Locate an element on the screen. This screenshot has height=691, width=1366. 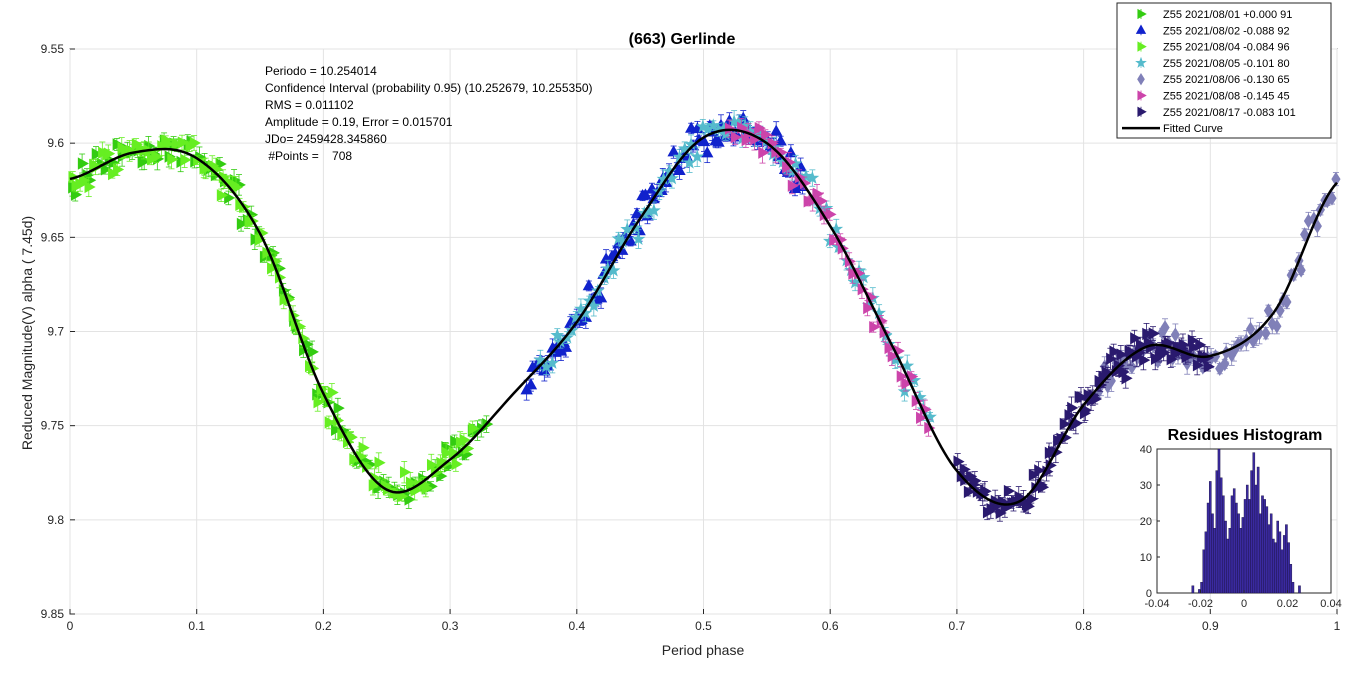
histogram-bars is located at coordinates (1246, 521).